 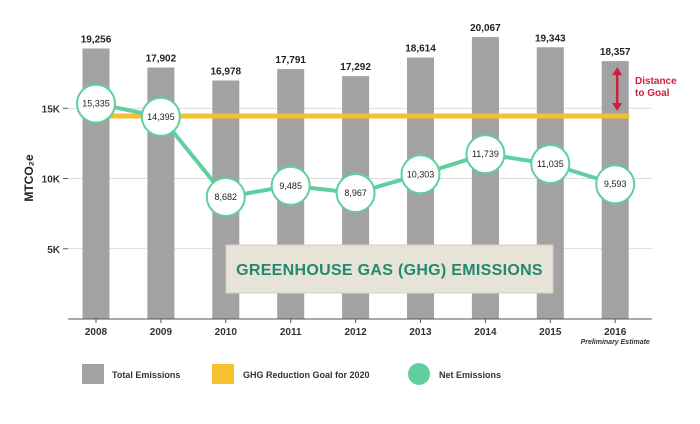 I want to click on legend-swatch-total, so click(x=93, y=374).